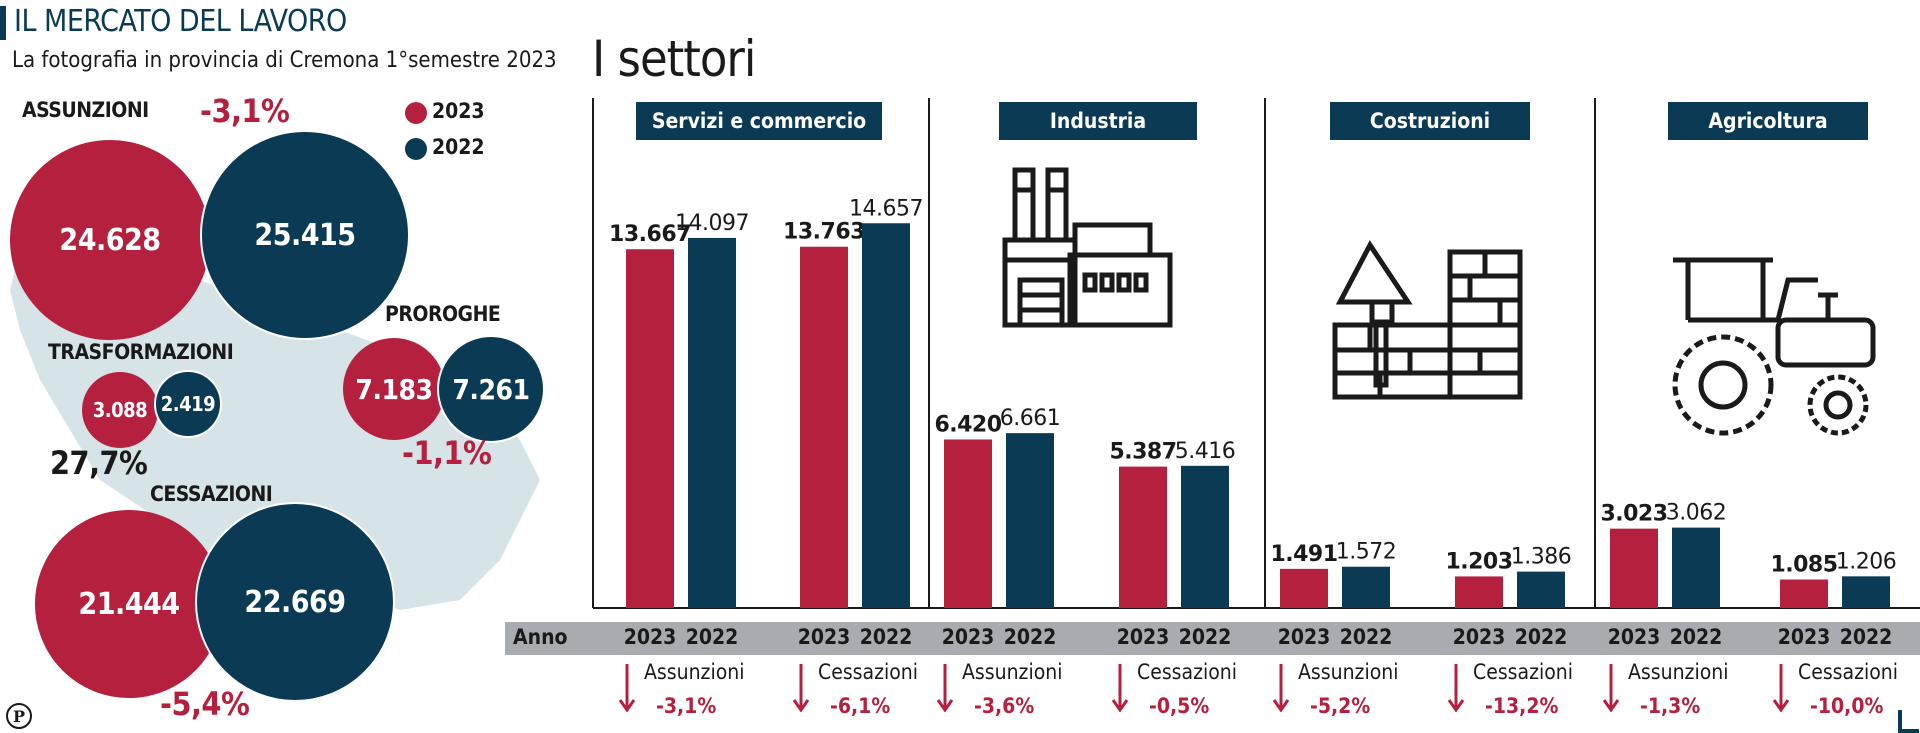 The image size is (1920, 733). What do you see at coordinates (1847, 706) in the screenshot?
I see `change-caption-value: -10,0%` at bounding box center [1847, 706].